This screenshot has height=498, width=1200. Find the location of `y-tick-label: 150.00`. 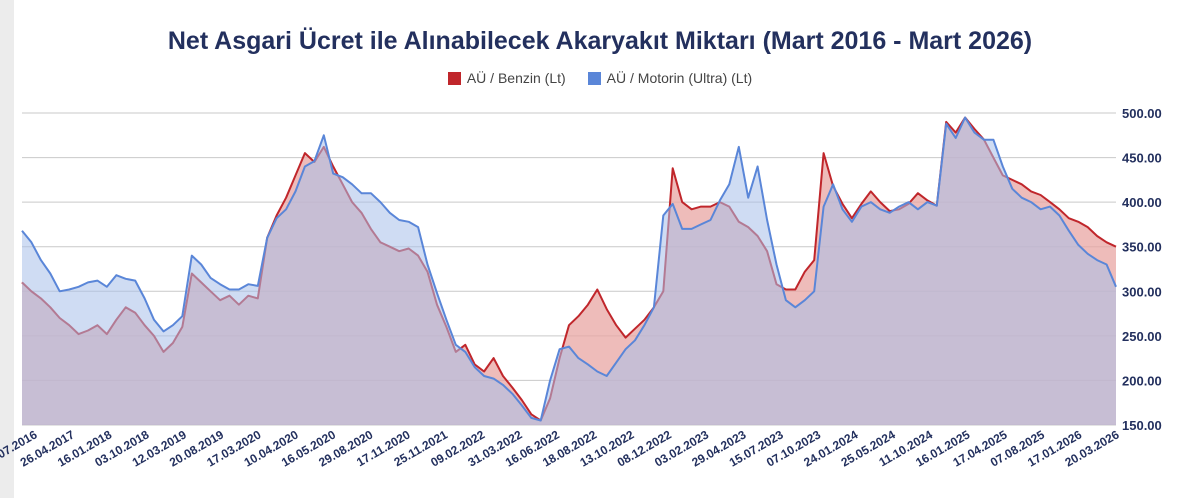

y-tick-label: 150.00 is located at coordinates (1142, 425).